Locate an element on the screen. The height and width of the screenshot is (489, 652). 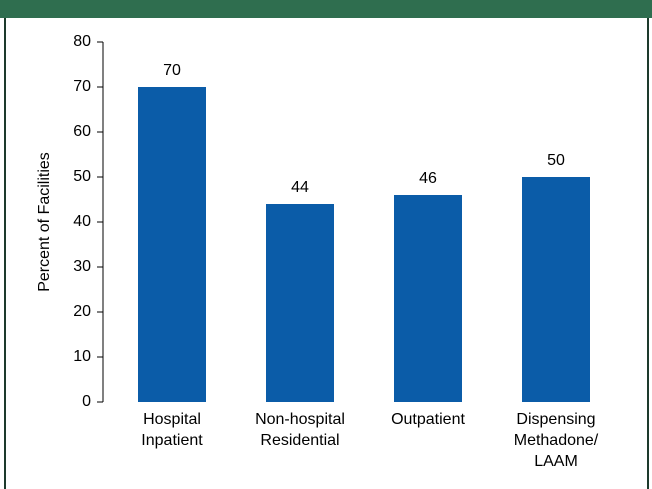
value-label: 46 is located at coordinates (428, 178).